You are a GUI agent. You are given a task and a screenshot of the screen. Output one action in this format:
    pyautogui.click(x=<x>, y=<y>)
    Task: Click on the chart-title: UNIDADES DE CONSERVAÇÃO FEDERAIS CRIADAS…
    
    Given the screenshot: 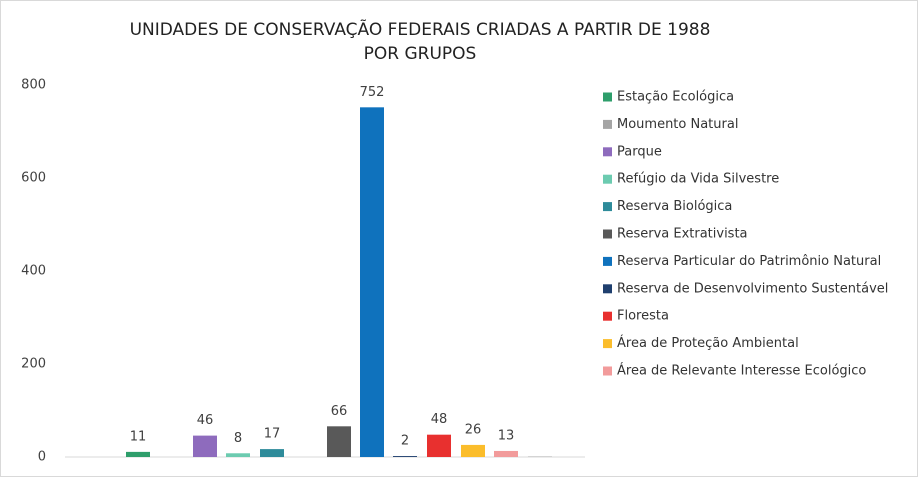 What is the action you would take?
    pyautogui.click(x=420, y=29)
    